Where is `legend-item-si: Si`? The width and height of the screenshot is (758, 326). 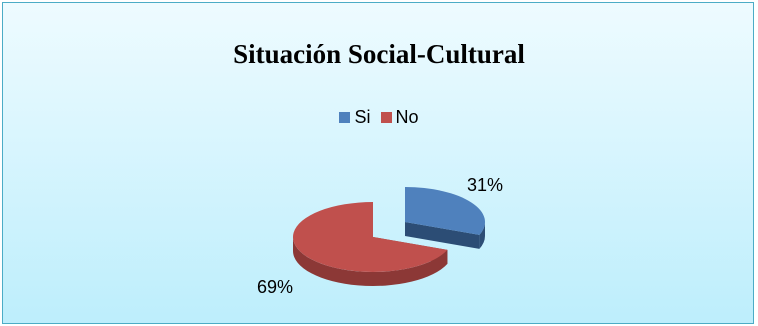
legend-item-si: Si is located at coordinates (355, 117).